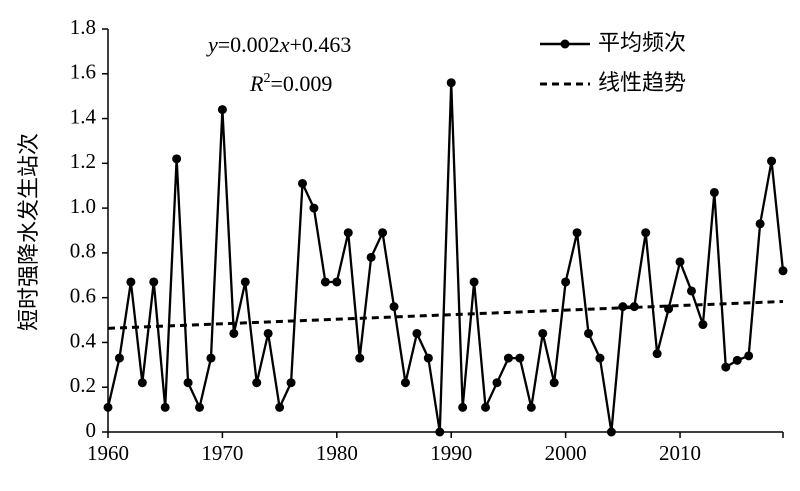 The image size is (800, 491). What do you see at coordinates (83, 340) in the screenshot?
I see `y-tick-label: 0.4` at bounding box center [83, 340].